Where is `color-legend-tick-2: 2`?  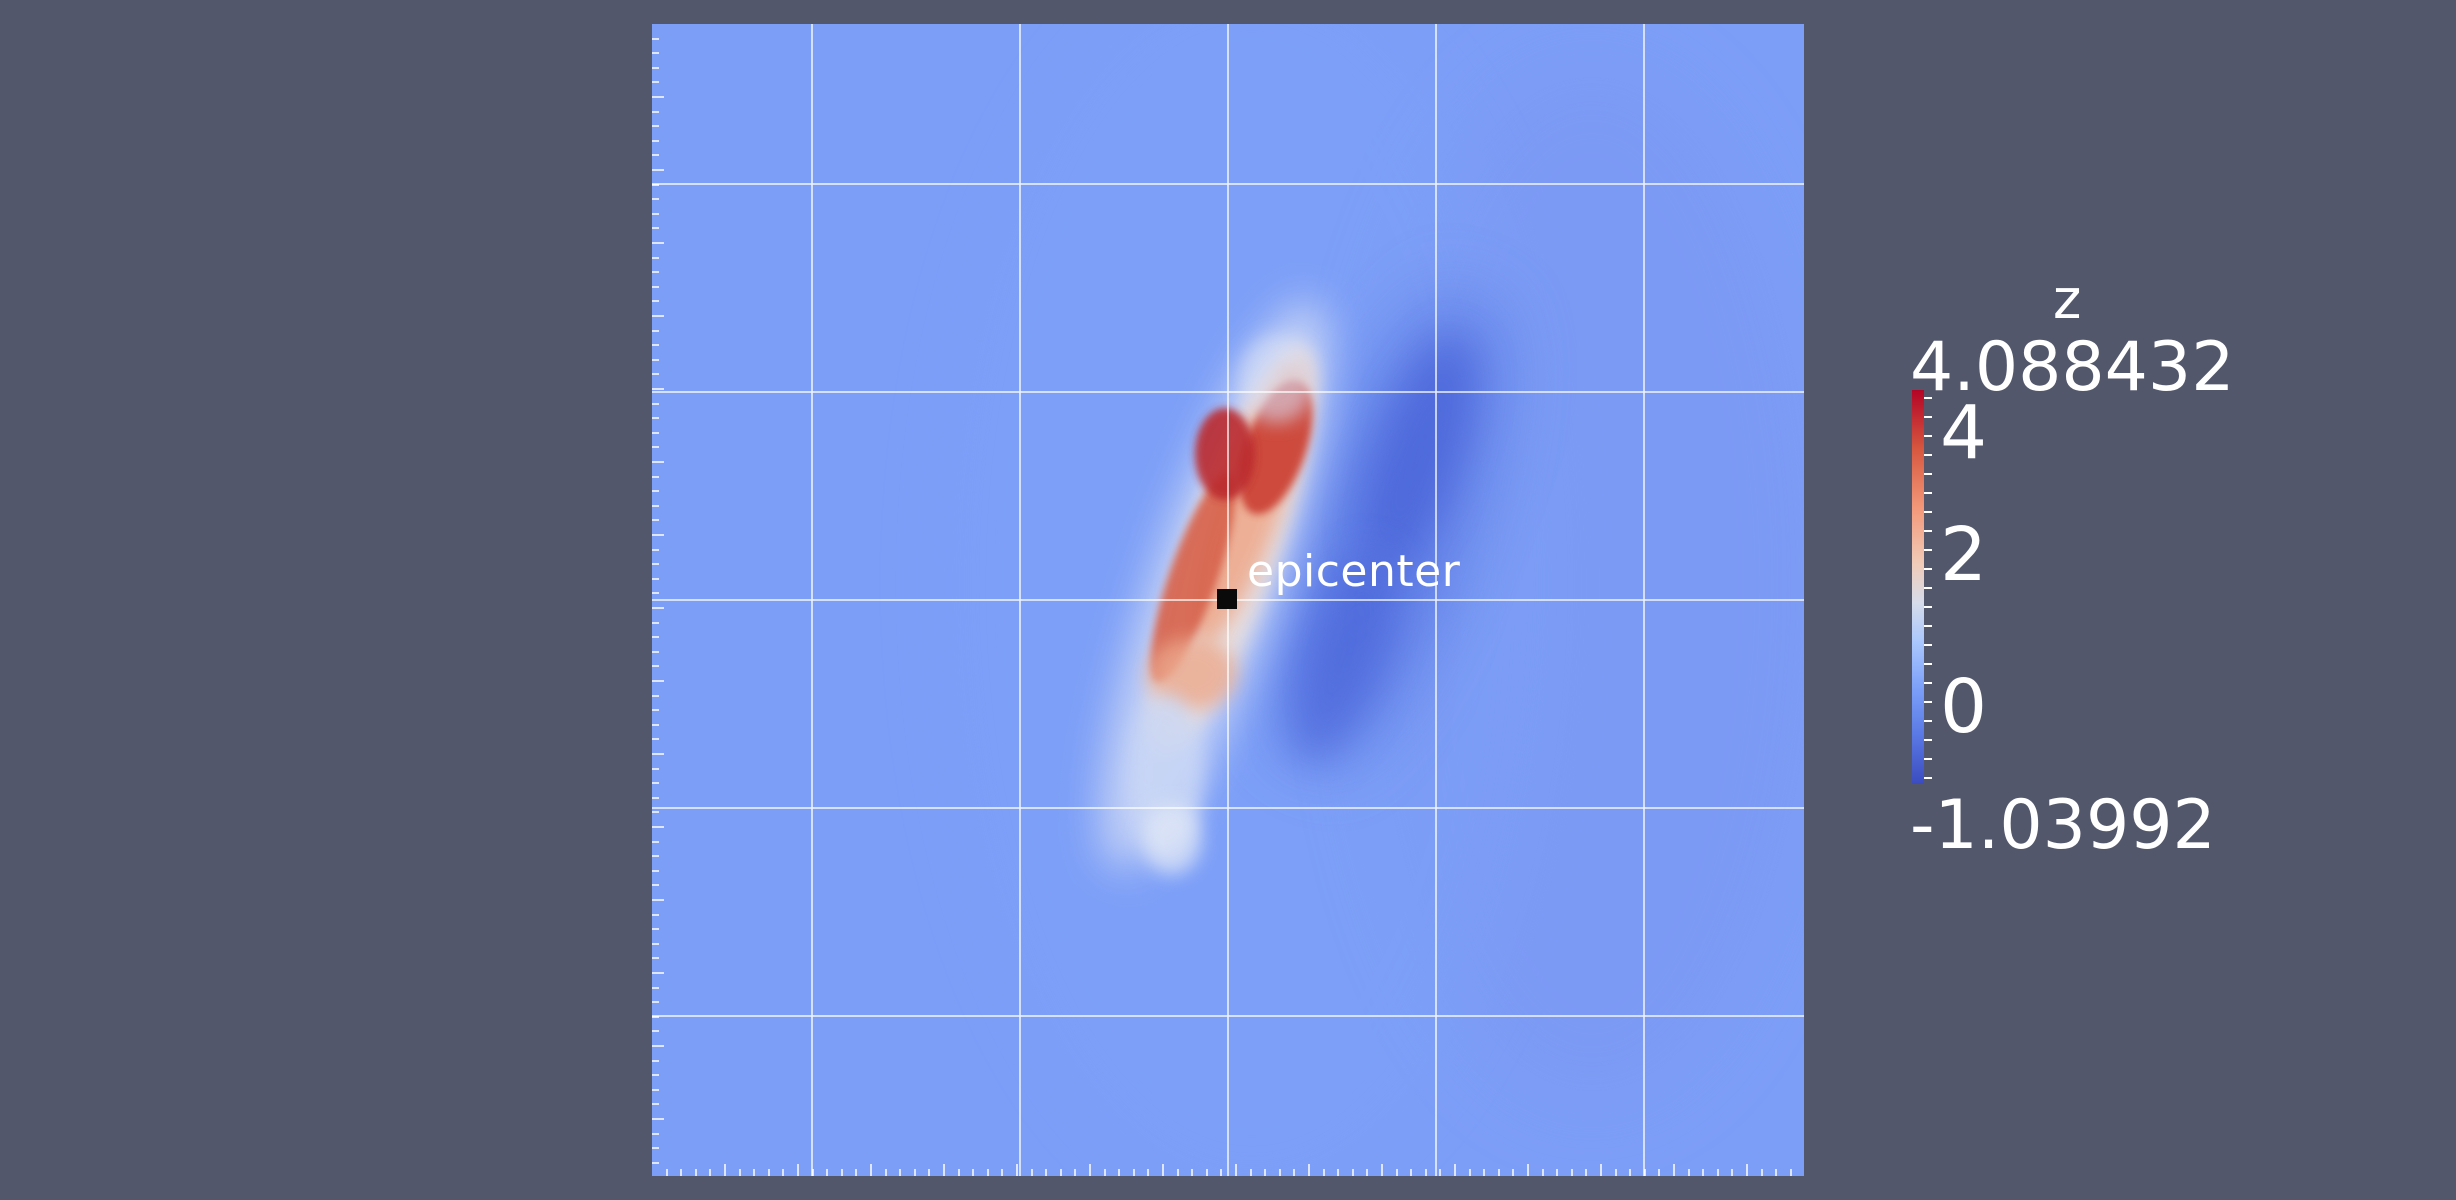
color-legend-tick-2: 2 is located at coordinates (1964, 555).